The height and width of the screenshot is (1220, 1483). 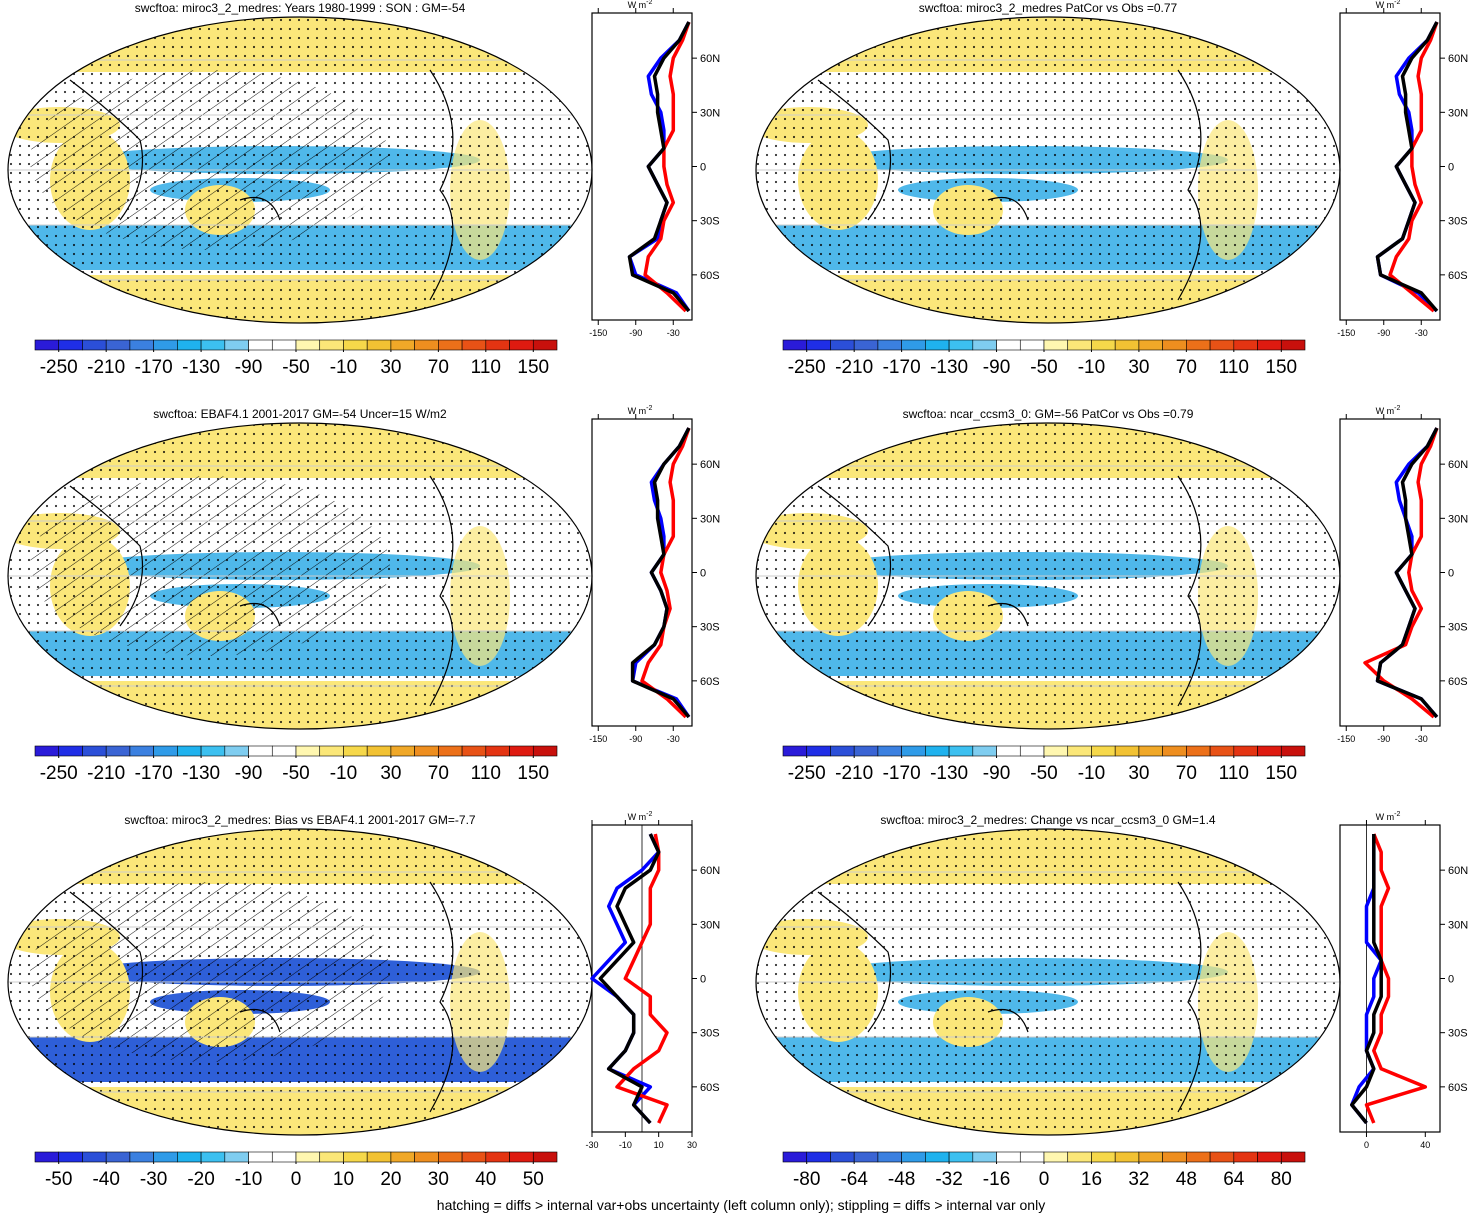 I want to click on colorbar-label: 110, so click(x=1234, y=773).